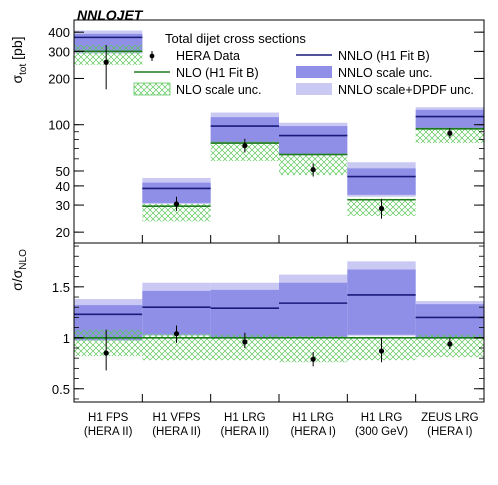  What do you see at coordinates (19, 270) in the screenshot?
I see `bottom-y-axis-title: σ/σNLO` at bounding box center [19, 270].